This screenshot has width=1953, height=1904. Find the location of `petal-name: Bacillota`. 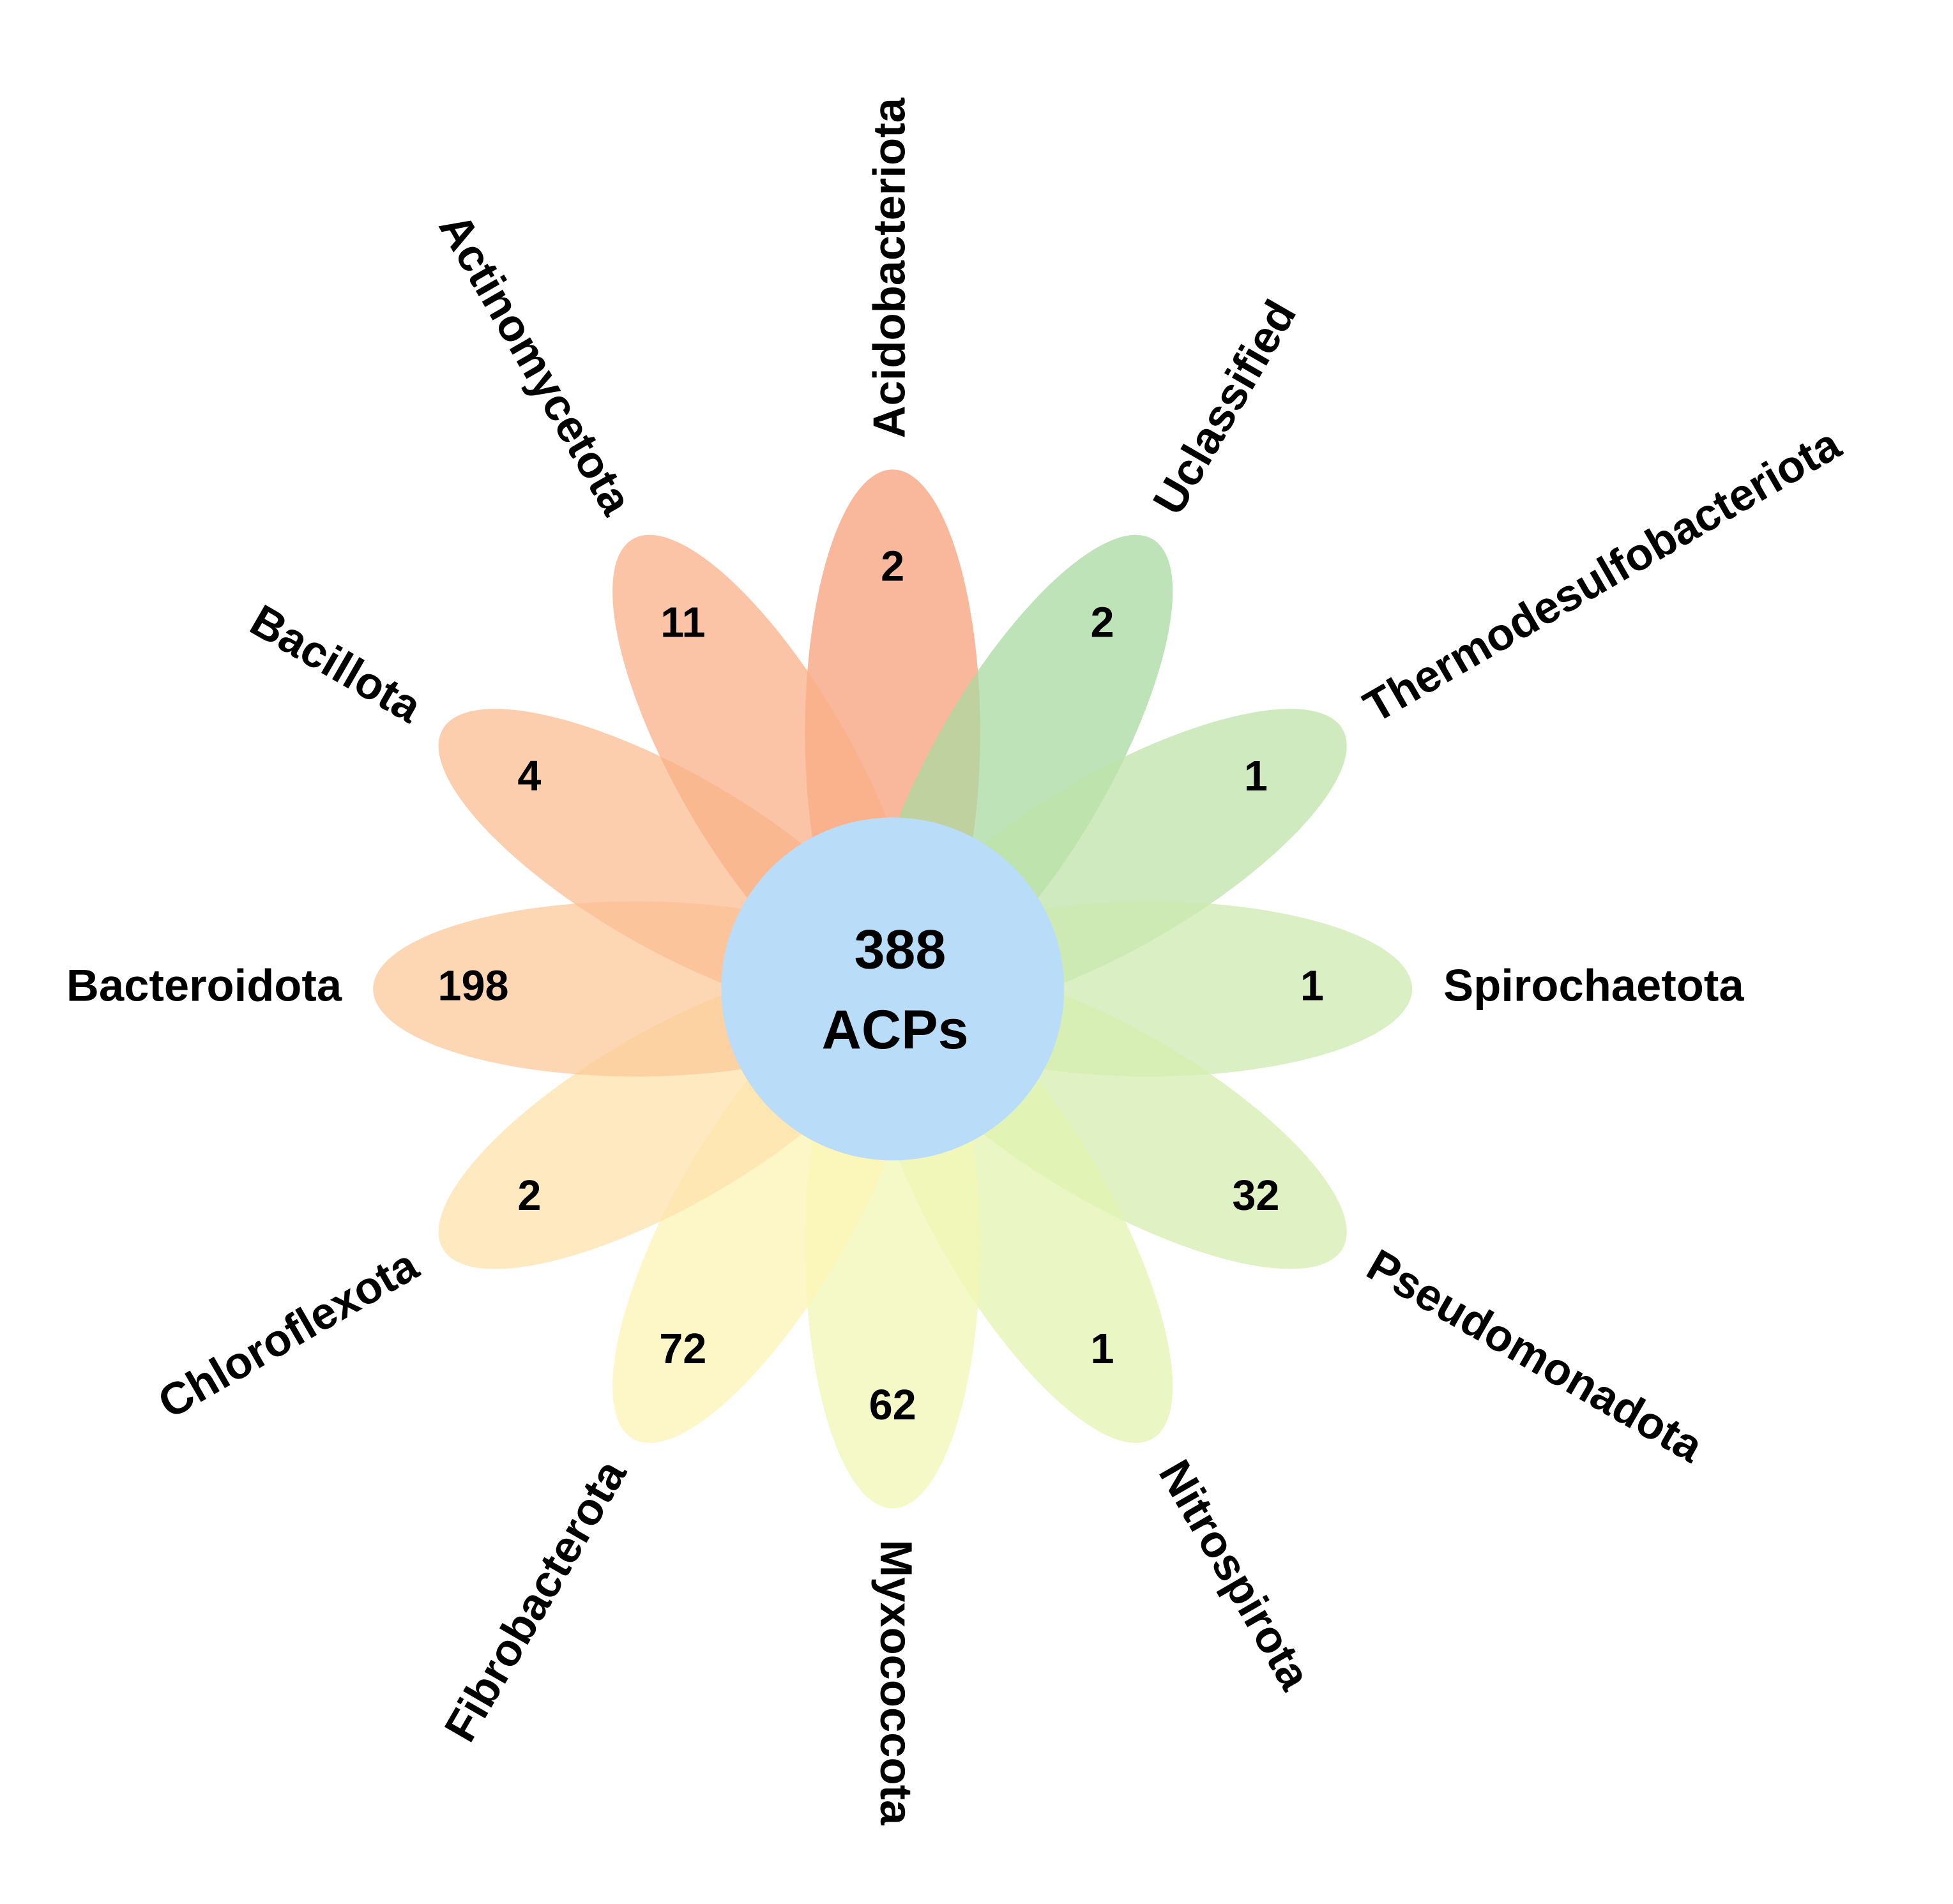

petal-name: Bacillota is located at coordinates (336, 663).